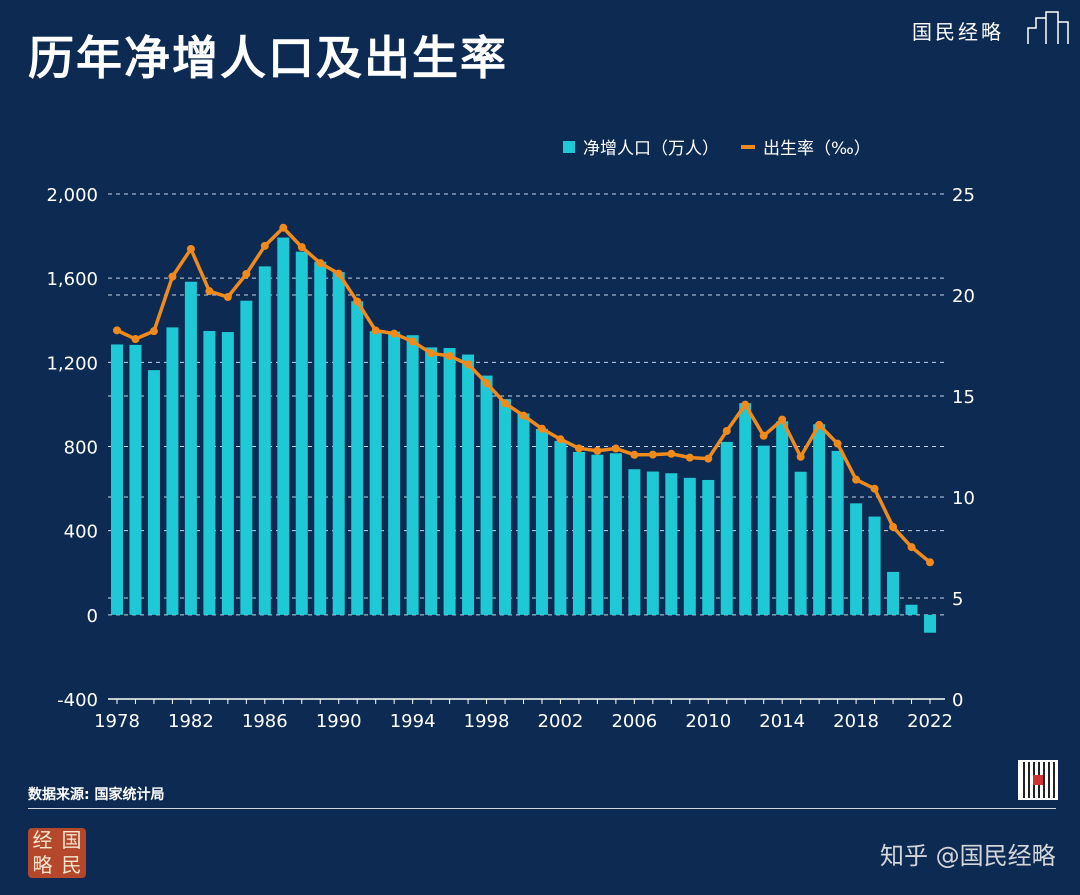 This screenshot has width=1080, height=895. What do you see at coordinates (958, 32) in the screenshot?
I see `brand-logo: 国民经略` at bounding box center [958, 32].